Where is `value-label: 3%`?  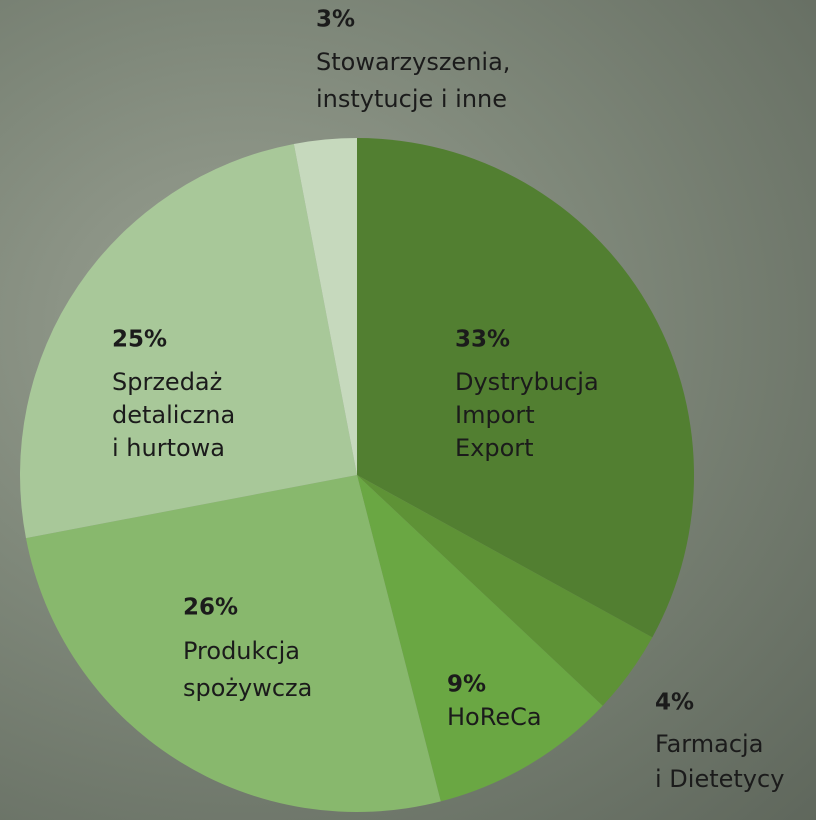 value-label: 3% is located at coordinates (335, 20).